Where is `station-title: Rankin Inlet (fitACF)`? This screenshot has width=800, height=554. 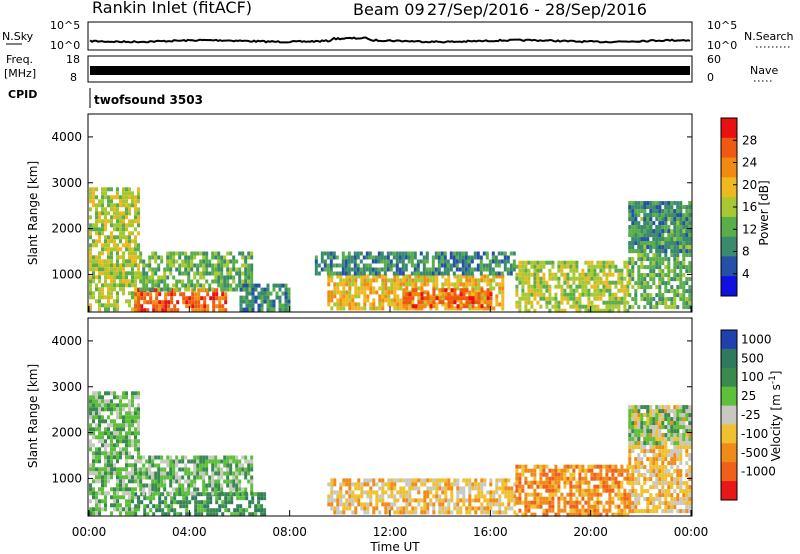 station-title: Rankin Inlet (fitACF) is located at coordinates (172, 8).